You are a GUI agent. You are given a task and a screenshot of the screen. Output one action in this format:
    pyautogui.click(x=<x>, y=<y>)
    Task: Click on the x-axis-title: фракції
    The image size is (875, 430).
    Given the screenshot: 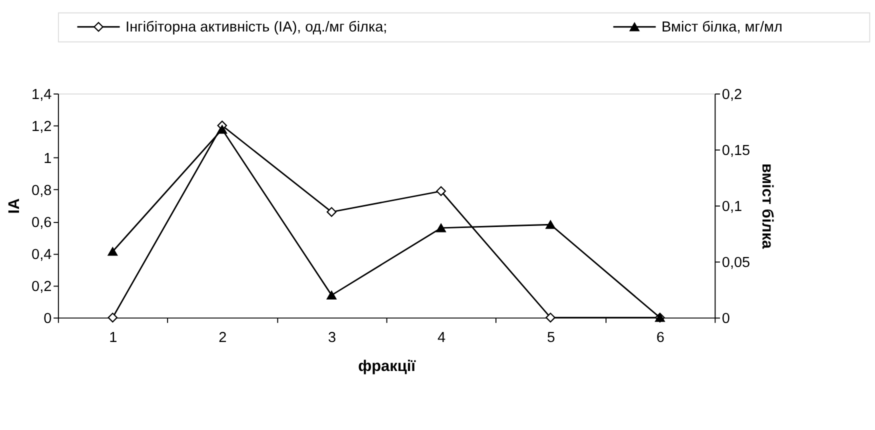 What is the action you would take?
    pyautogui.click(x=387, y=367)
    